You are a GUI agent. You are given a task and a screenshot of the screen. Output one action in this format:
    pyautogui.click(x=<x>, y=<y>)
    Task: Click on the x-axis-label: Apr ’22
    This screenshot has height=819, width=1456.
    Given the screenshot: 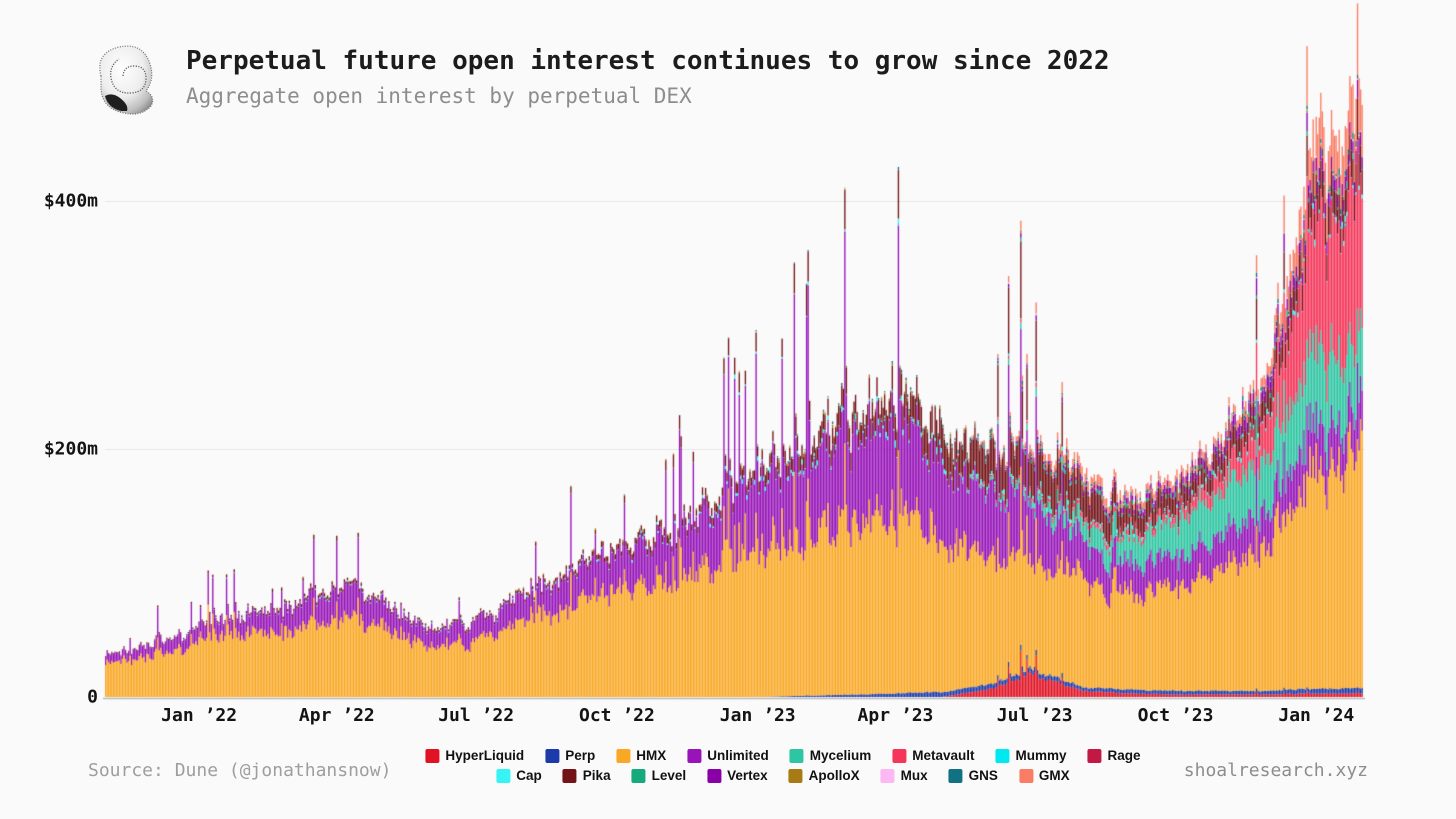 What is the action you would take?
    pyautogui.click(x=336, y=715)
    